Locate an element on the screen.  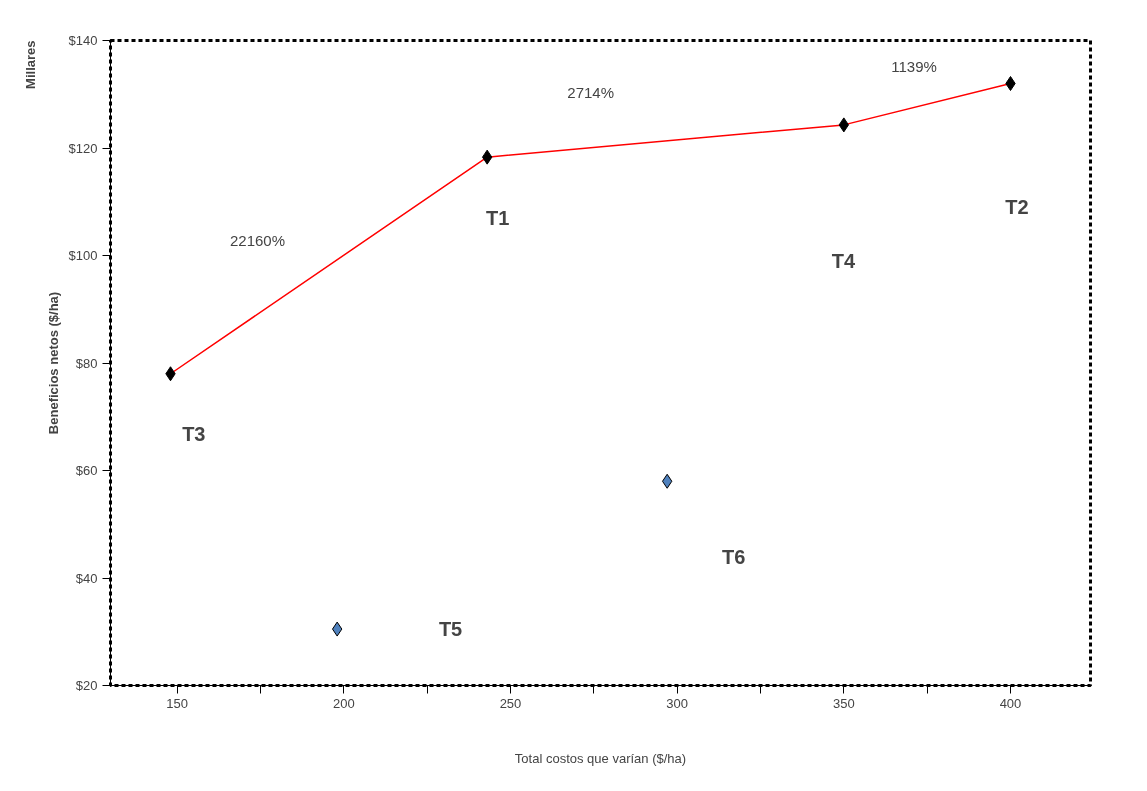
y-tick-label: $120 is located at coordinates (83, 148).